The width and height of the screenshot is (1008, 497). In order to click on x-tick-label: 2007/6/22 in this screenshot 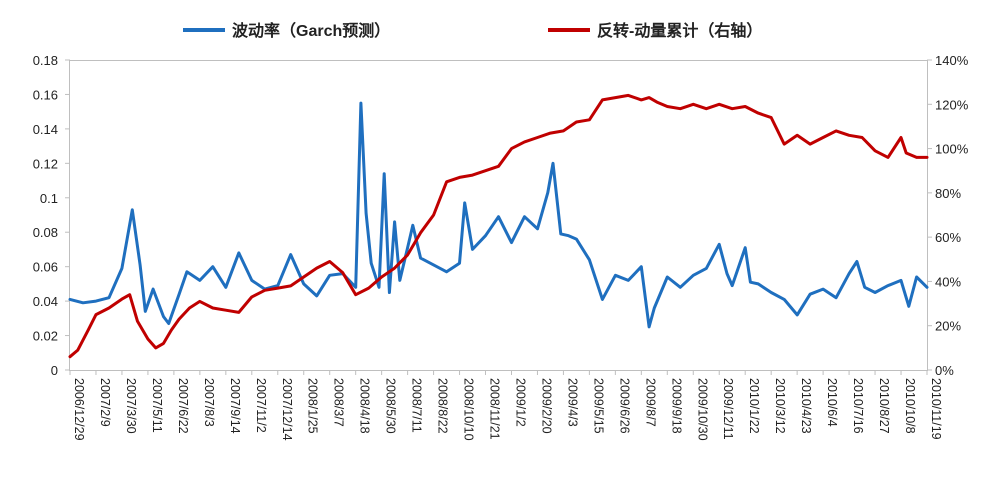, I will do `click(183, 406)`.